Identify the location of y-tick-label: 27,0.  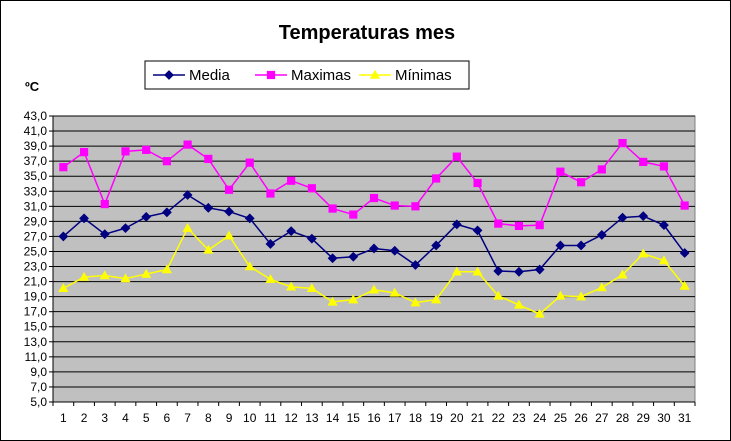
(36, 236).